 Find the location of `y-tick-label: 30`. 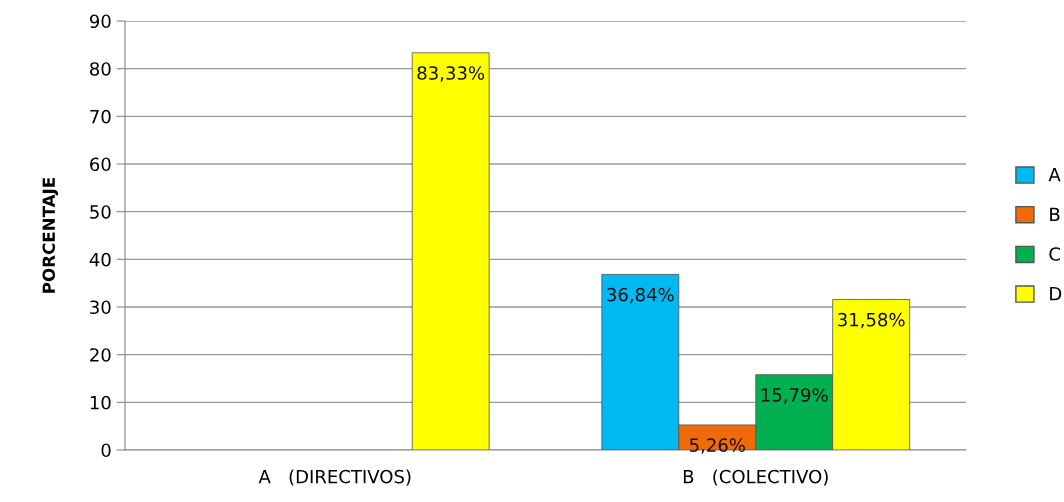

y-tick-label: 30 is located at coordinates (100, 307).